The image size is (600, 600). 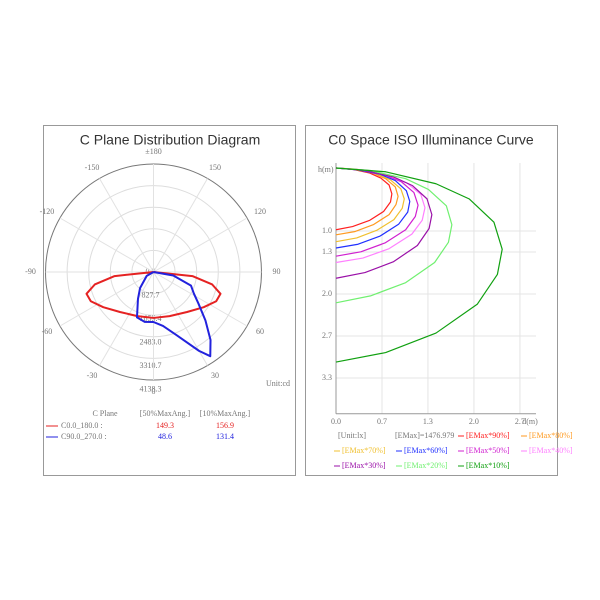 I want to click on y-tick-label: 1.0, so click(x=327, y=230).